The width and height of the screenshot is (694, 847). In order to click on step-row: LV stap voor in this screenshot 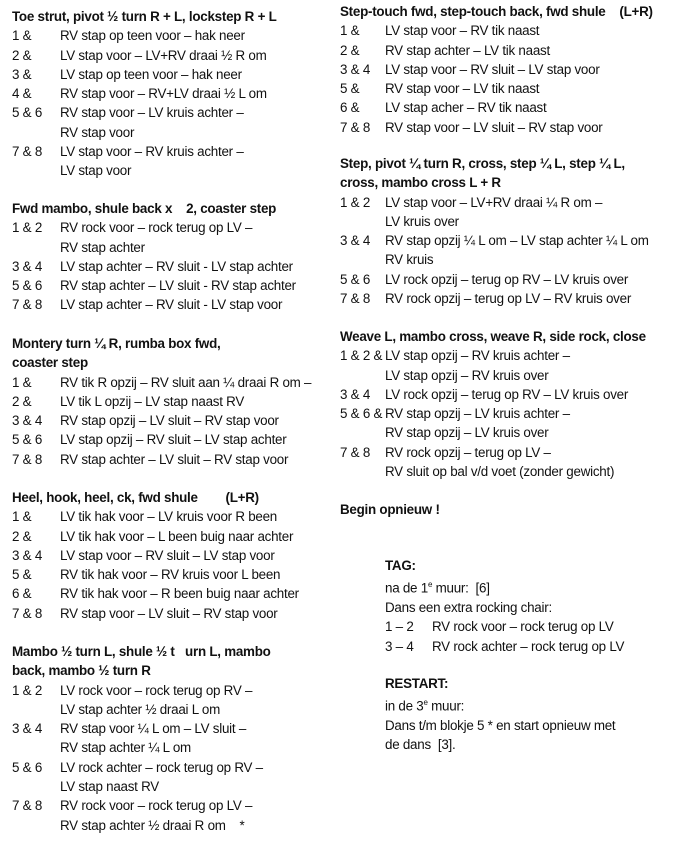, I will do `click(144, 170)`.